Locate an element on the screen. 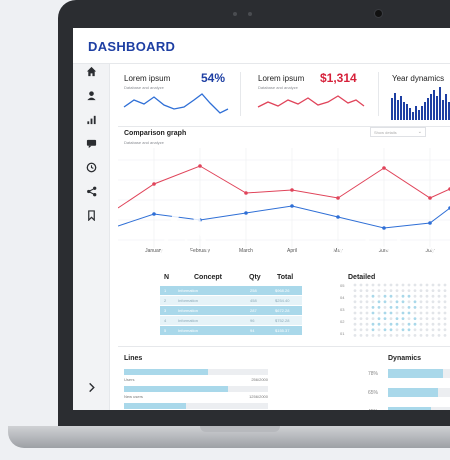 This screenshot has height=460, width=450. cell-qty: 94 is located at coordinates (252, 330).